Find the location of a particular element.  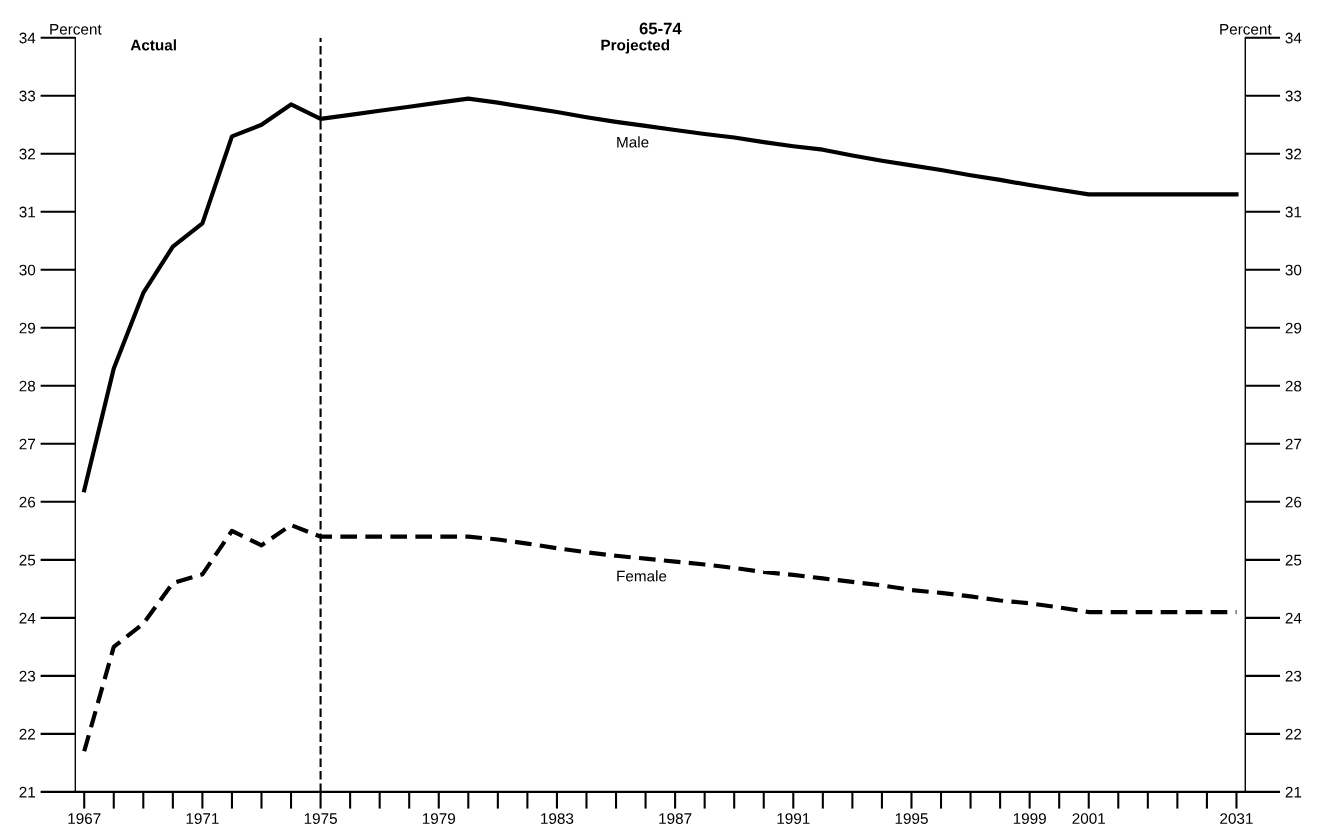

y2-axis-title: Percent is located at coordinates (1246, 29).